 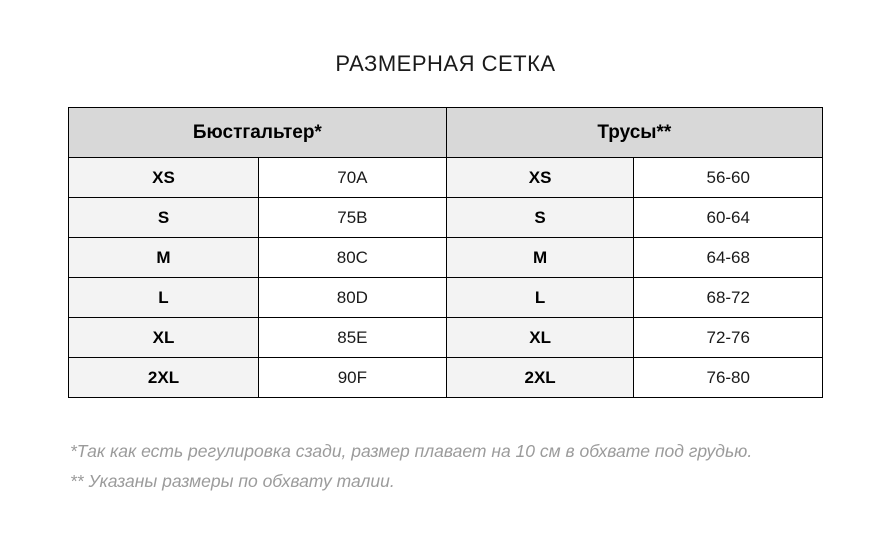 What do you see at coordinates (352, 297) in the screenshot?
I see `bra-size-value: 80D` at bounding box center [352, 297].